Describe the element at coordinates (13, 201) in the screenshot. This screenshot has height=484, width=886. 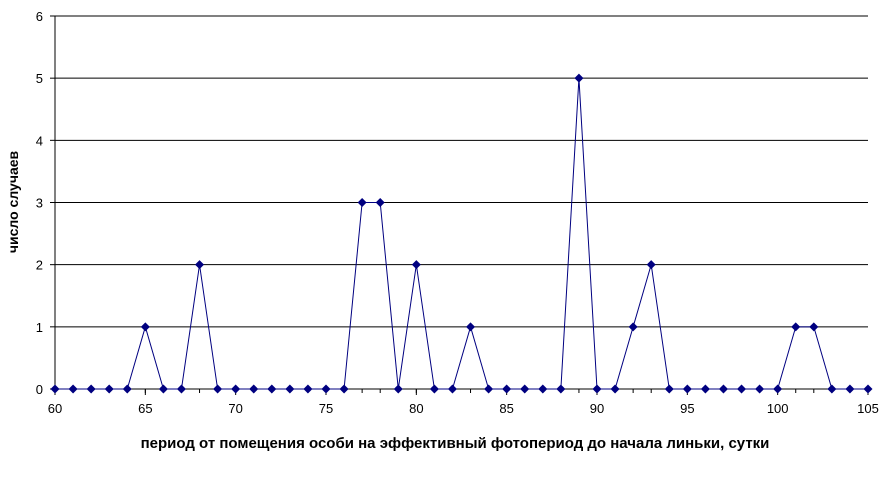
I see `y-axis-label: число случаев` at that location.